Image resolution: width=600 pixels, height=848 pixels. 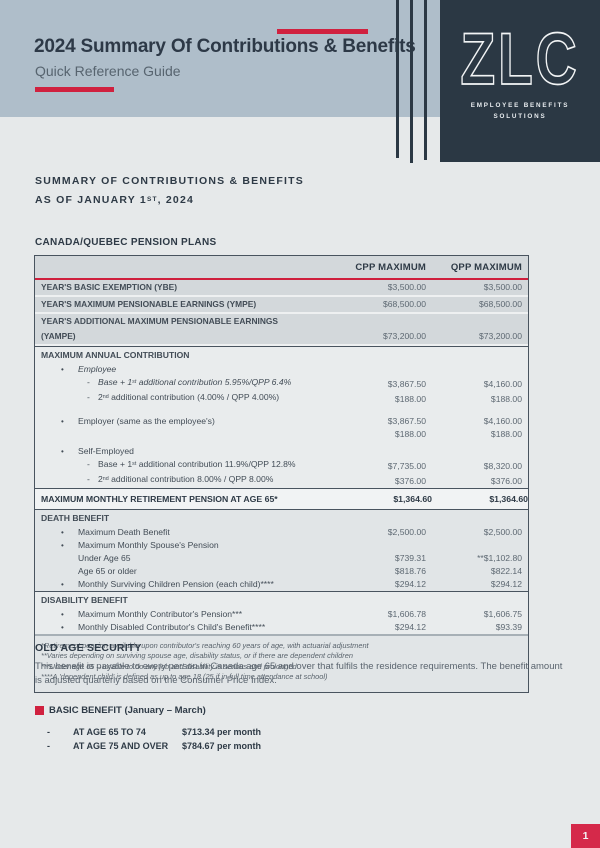 I want to click on cpp-value: $3,867.50, so click(x=406, y=421).